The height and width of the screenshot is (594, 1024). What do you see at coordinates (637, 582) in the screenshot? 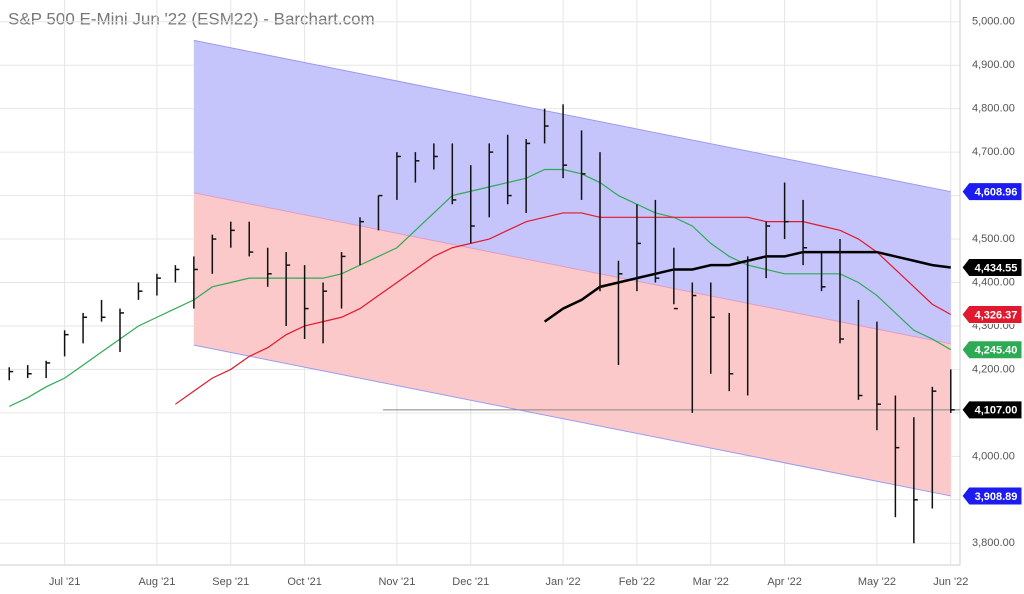
I see `x-tick-label: Feb '22` at bounding box center [637, 582].